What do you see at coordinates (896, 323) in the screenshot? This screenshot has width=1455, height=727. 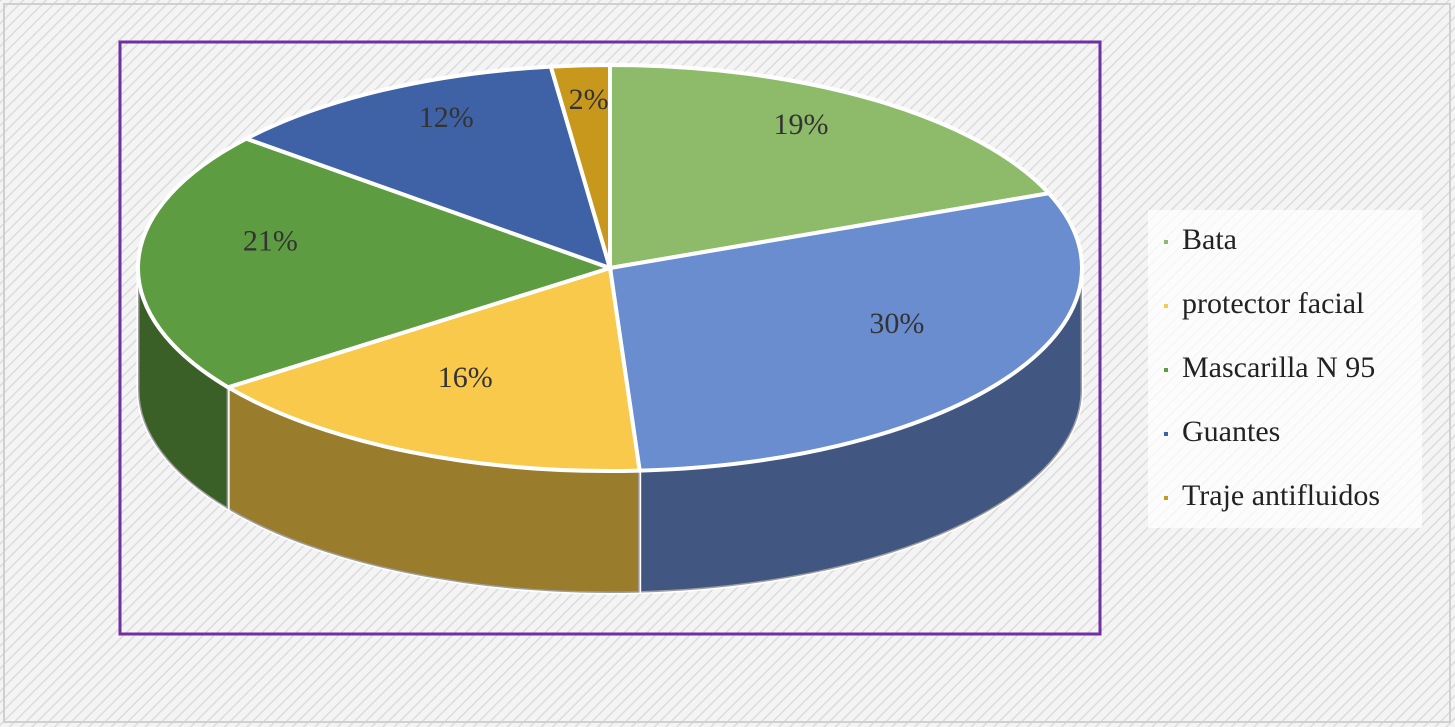 I see `data-label: 30%` at bounding box center [896, 323].